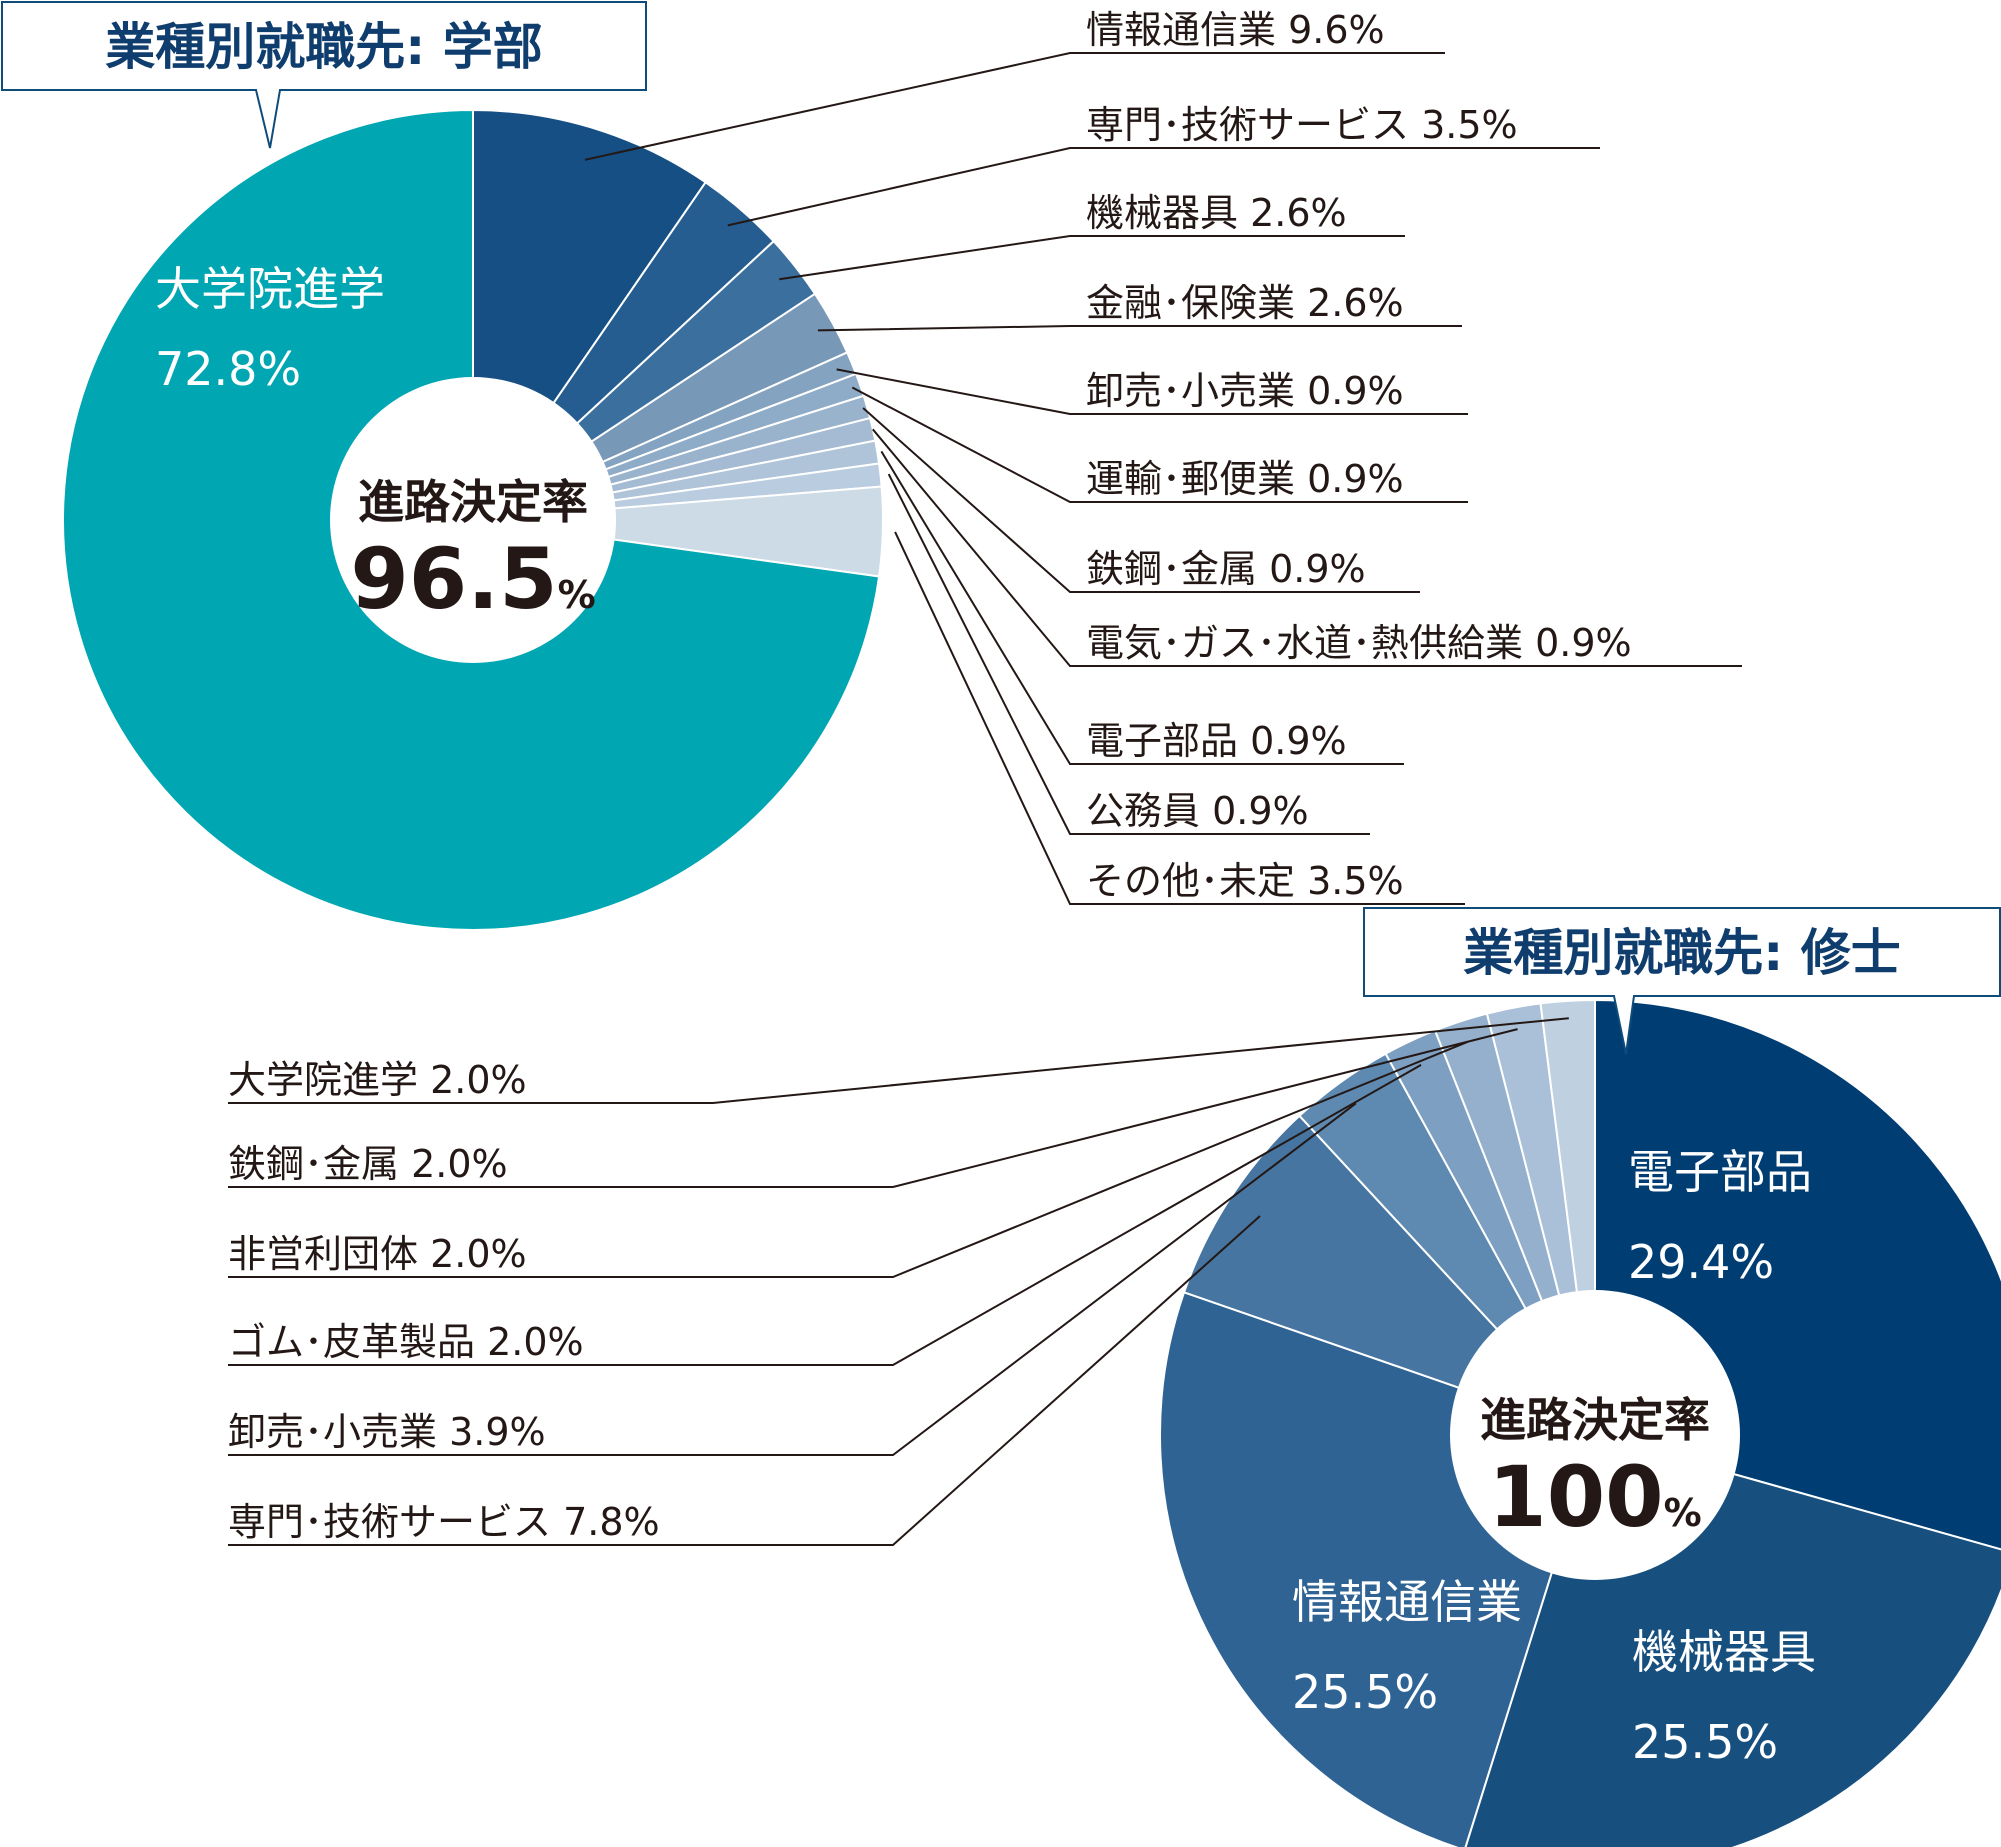 The width and height of the screenshot is (2001, 1847). Describe the element at coordinates (387, 1432) in the screenshot. I see `c2-label-4: 卸売･小売業 3.9%` at that location.